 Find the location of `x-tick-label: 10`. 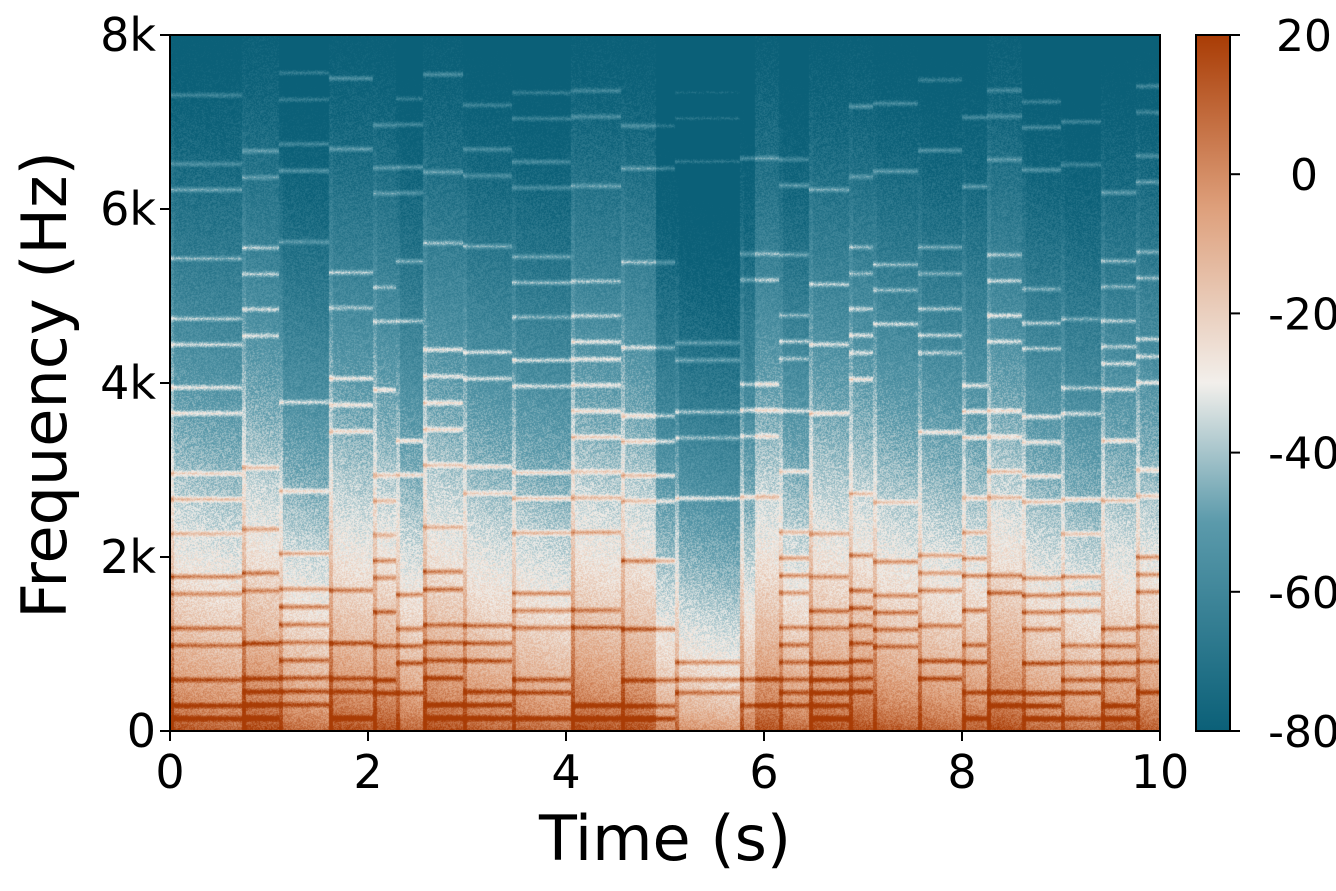

x-tick-label: 10 is located at coordinates (1160, 772).